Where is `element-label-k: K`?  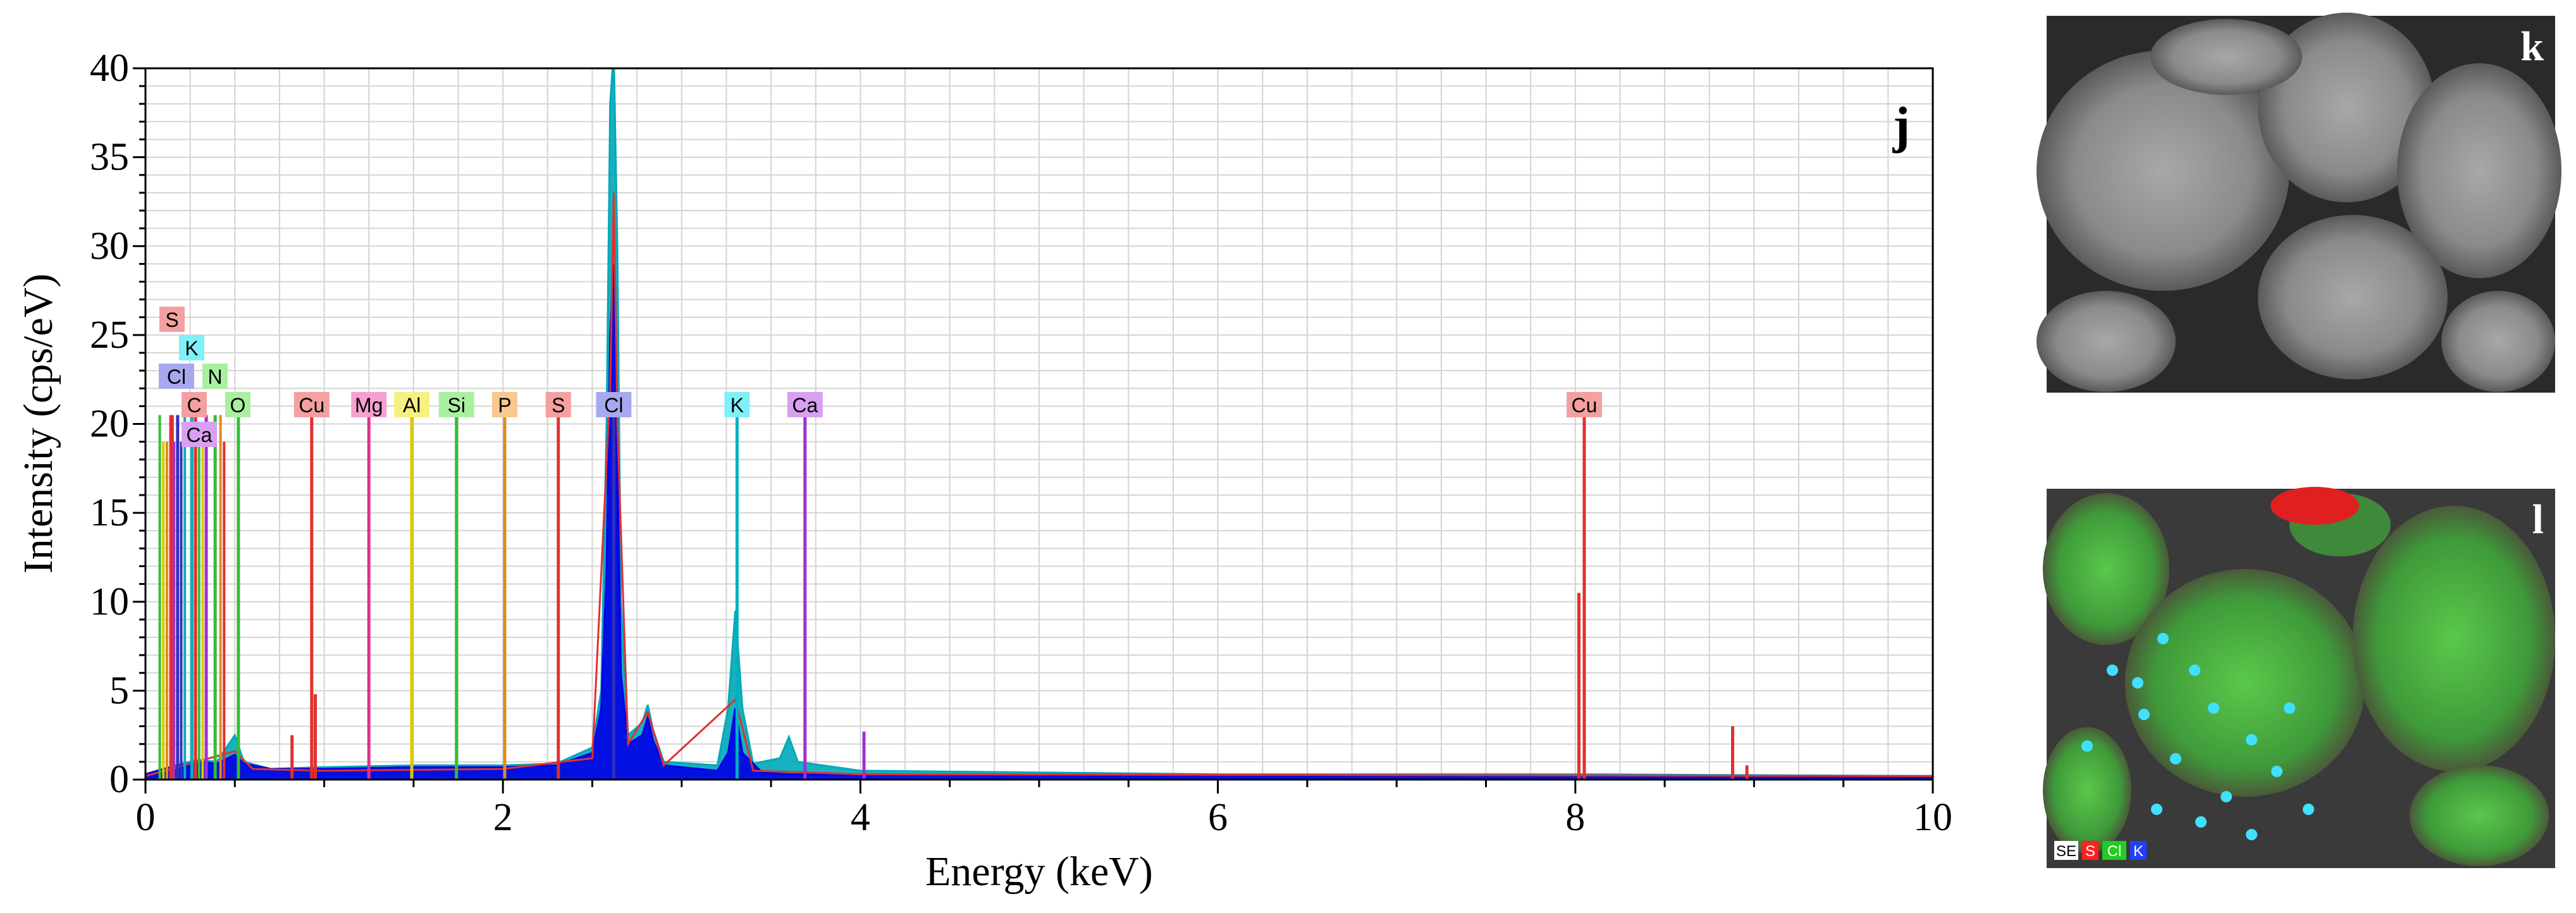
element-label-k: K is located at coordinates (737, 404).